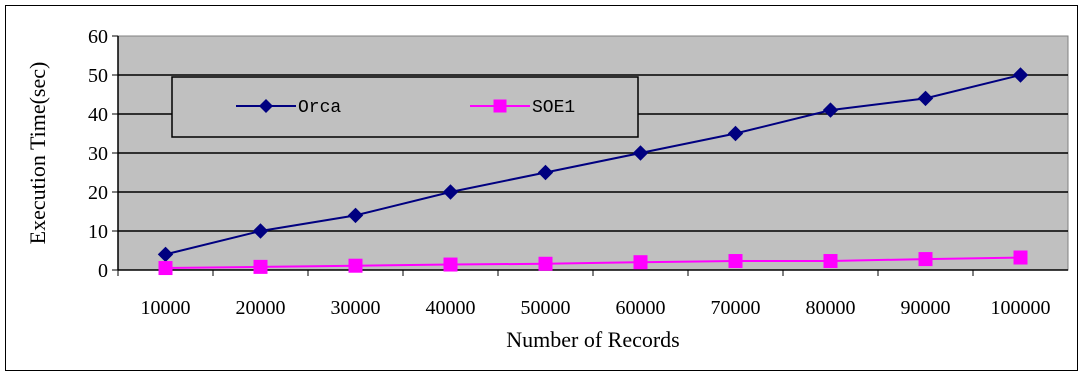 The height and width of the screenshot is (376, 1083). I want to click on x-tick-label: 100000, so click(1021, 308).